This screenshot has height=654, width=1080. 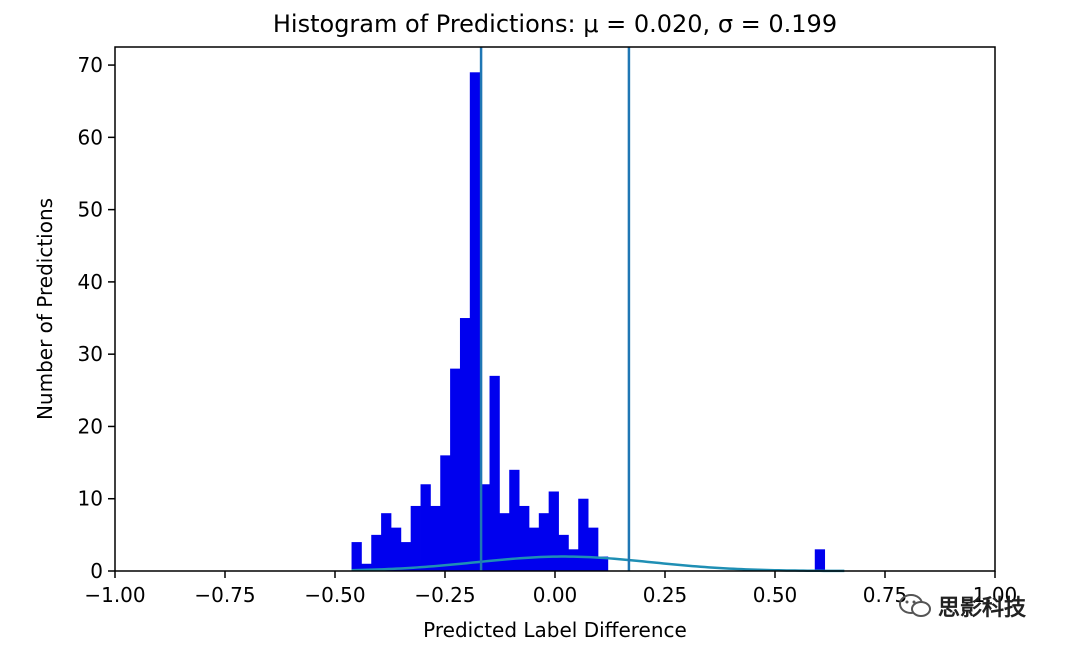 What do you see at coordinates (90, 137) in the screenshot?
I see `y-tick-label: 60` at bounding box center [90, 137].